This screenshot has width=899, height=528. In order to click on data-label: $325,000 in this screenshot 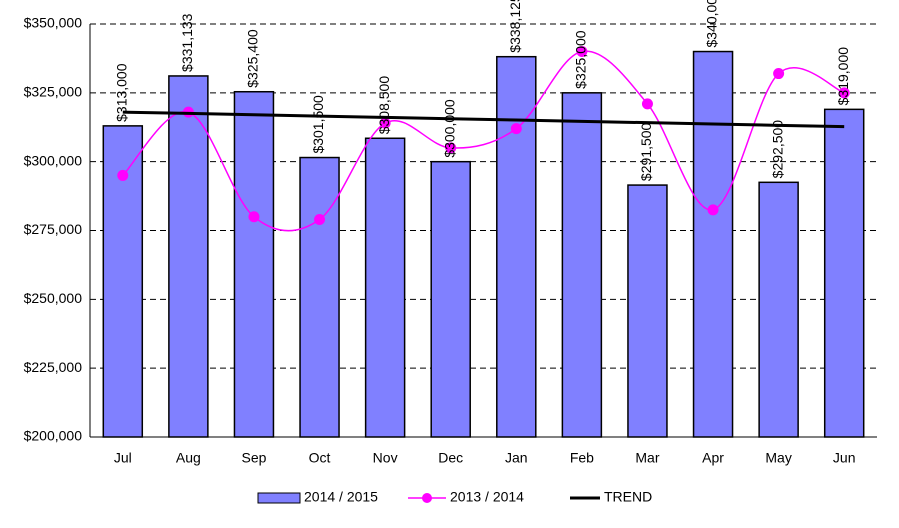, I will do `click(581, 59)`.